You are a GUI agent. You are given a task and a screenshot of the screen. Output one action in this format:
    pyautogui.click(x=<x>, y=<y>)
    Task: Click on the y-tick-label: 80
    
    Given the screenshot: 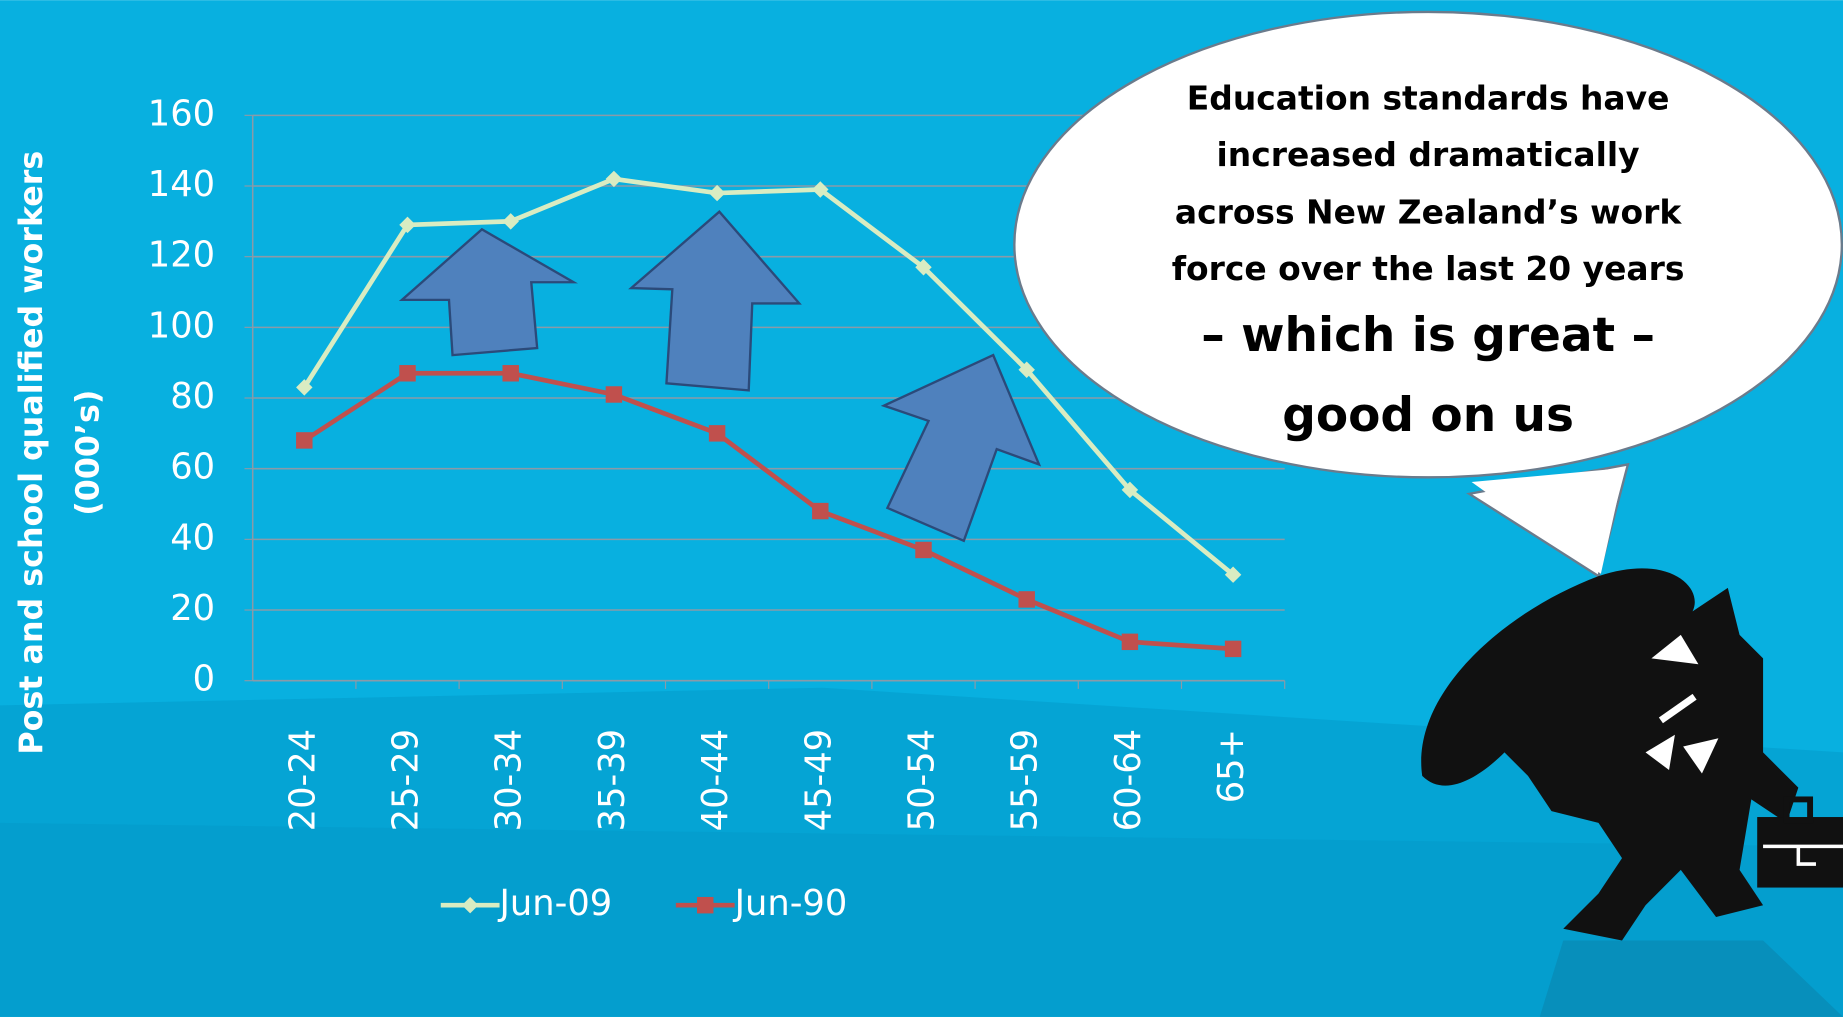 What is the action you would take?
    pyautogui.click(x=192, y=396)
    